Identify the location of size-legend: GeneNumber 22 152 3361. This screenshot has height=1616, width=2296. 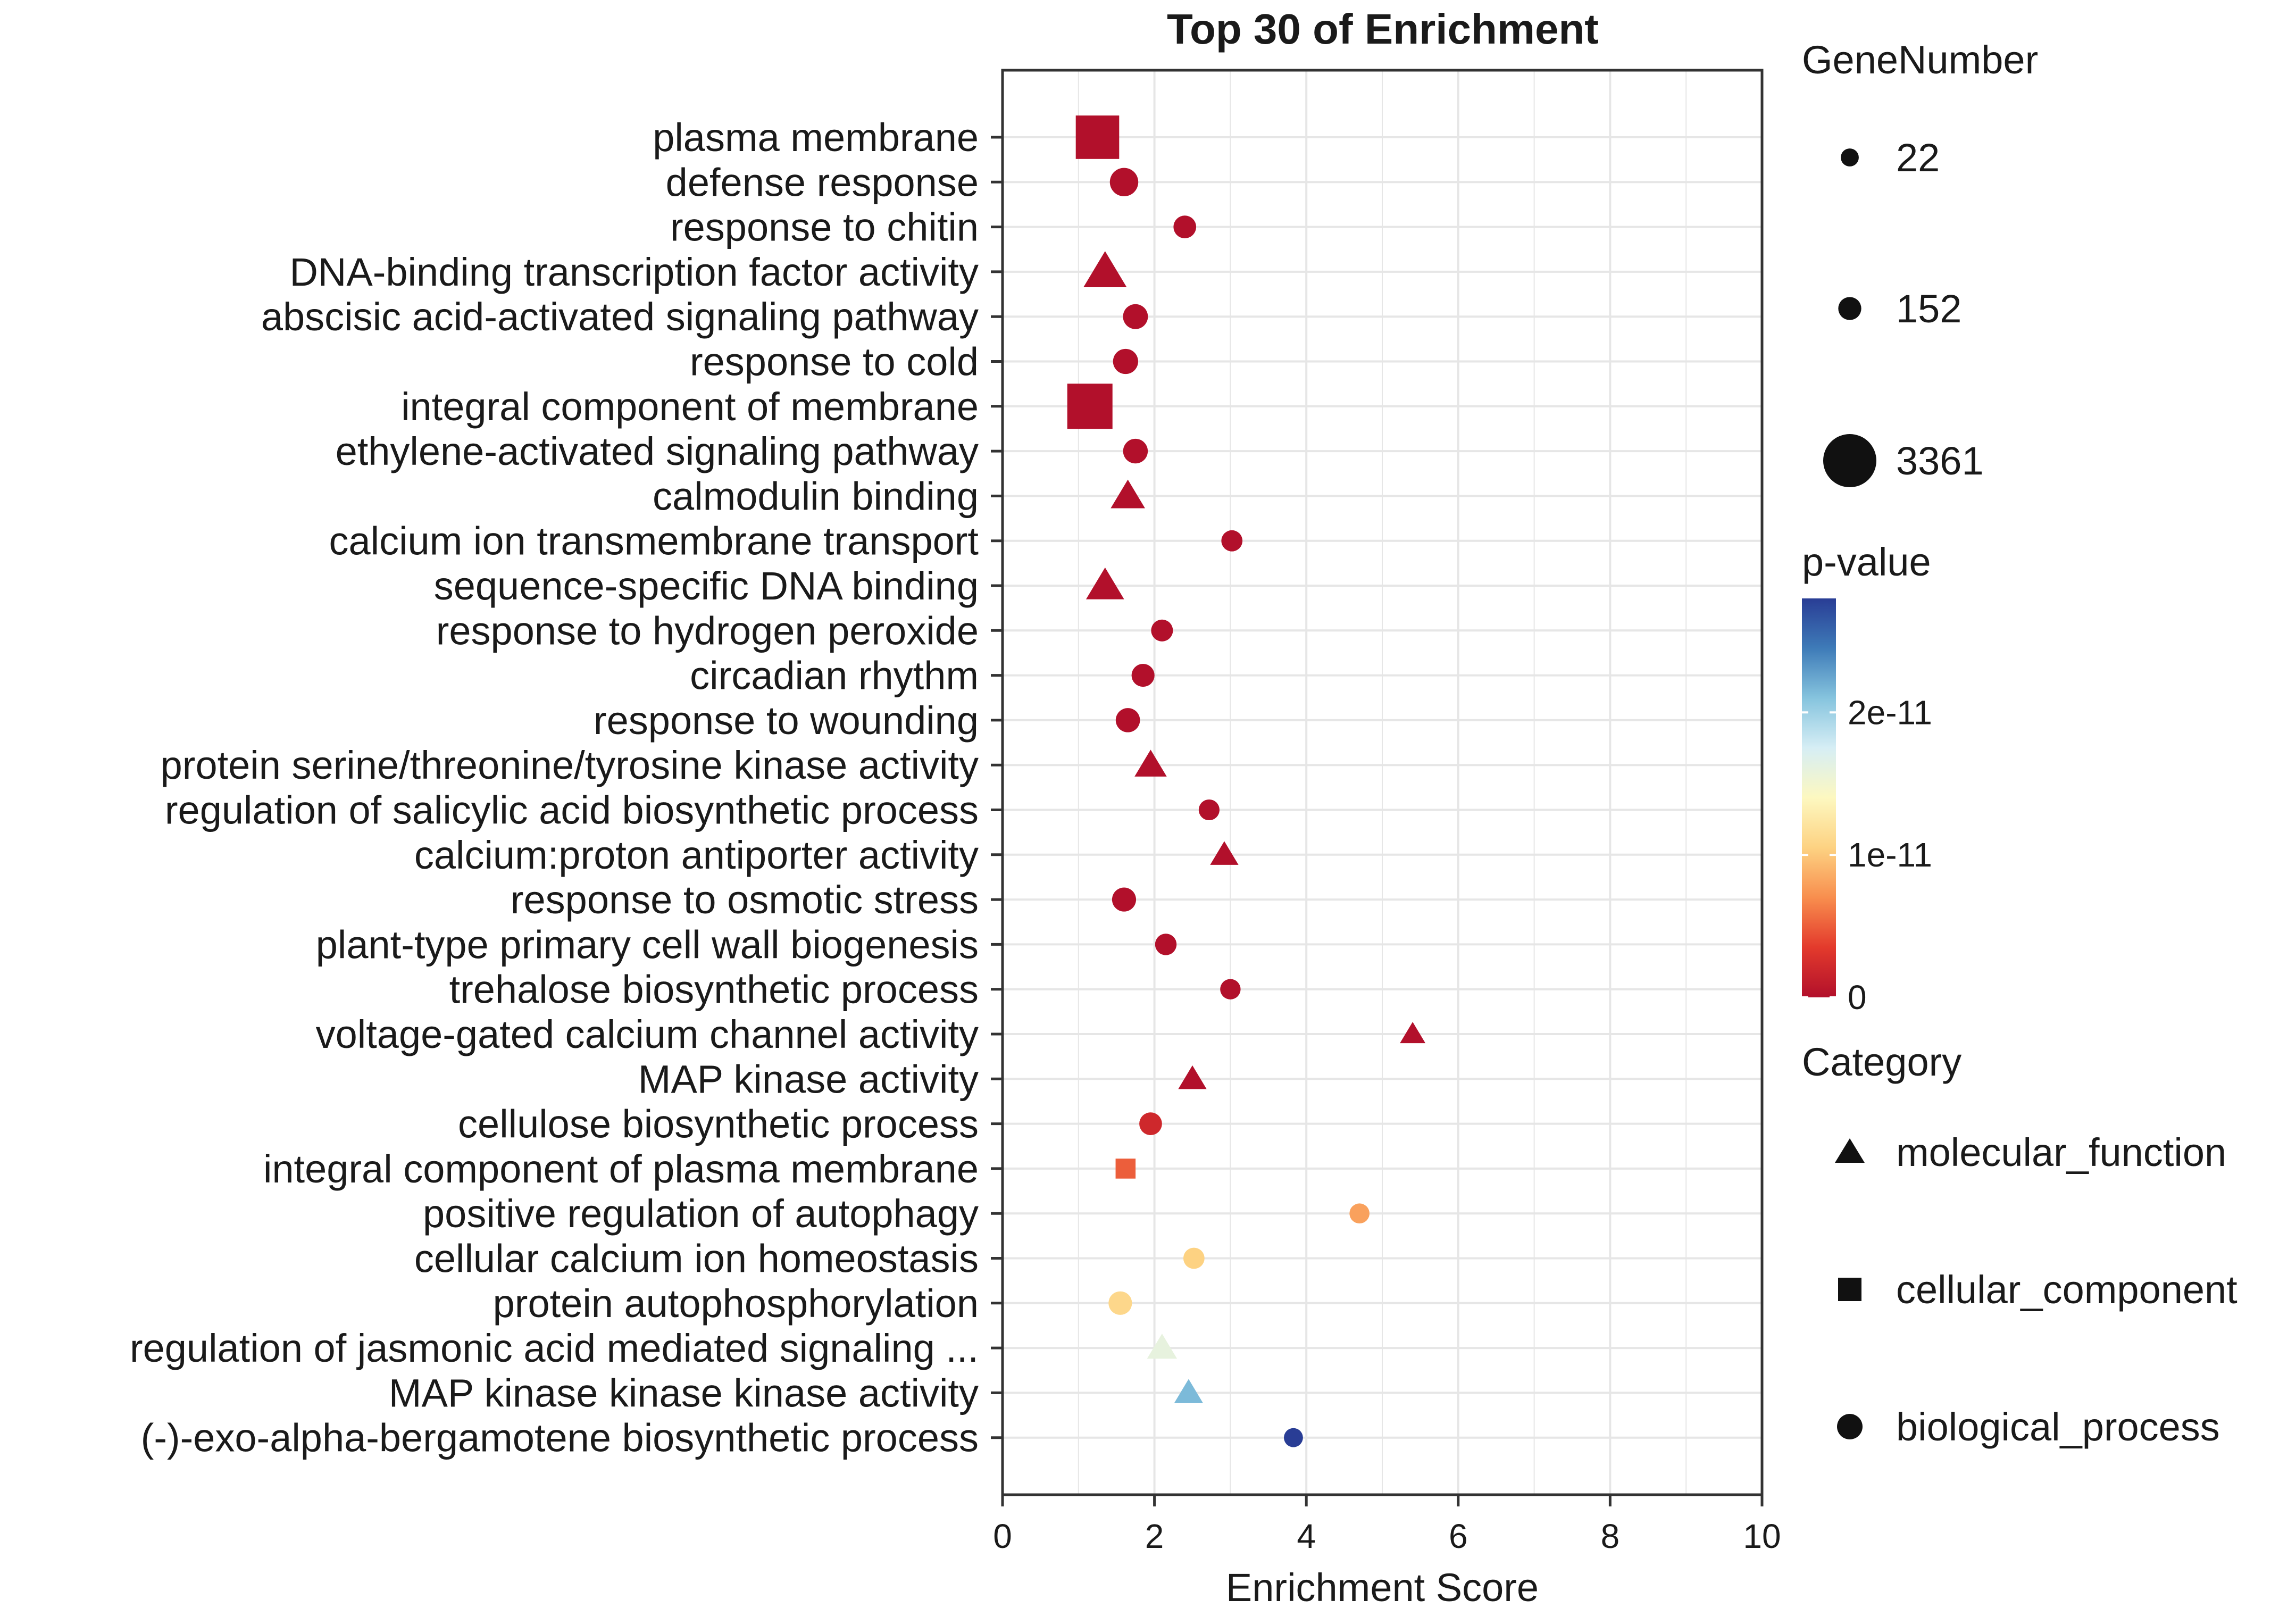
(1920, 263).